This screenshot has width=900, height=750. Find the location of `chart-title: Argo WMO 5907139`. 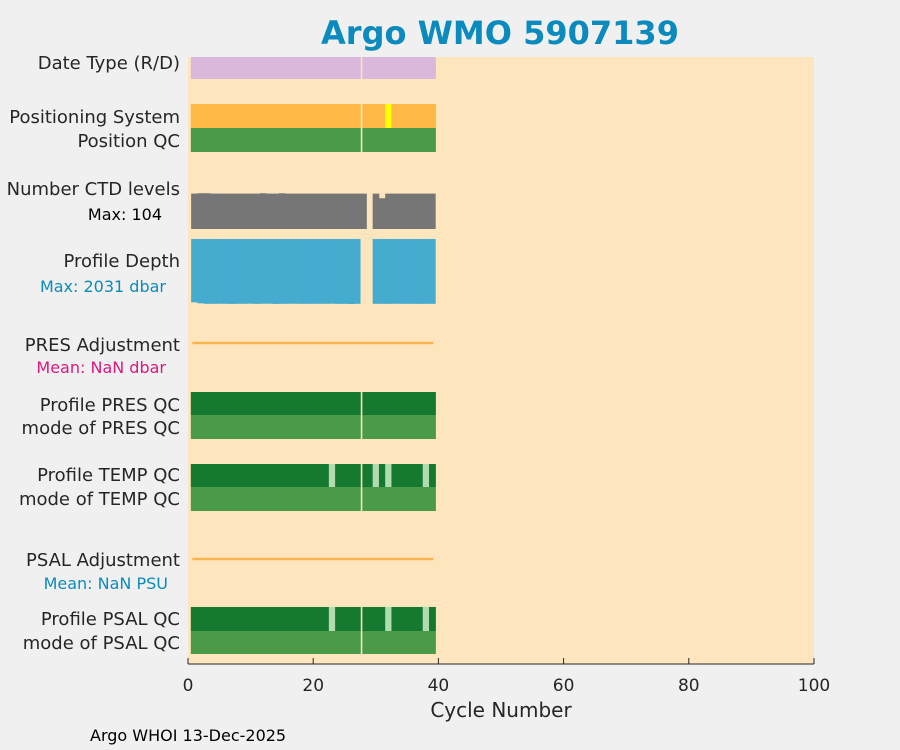

chart-title: Argo WMO 5907139 is located at coordinates (500, 33).